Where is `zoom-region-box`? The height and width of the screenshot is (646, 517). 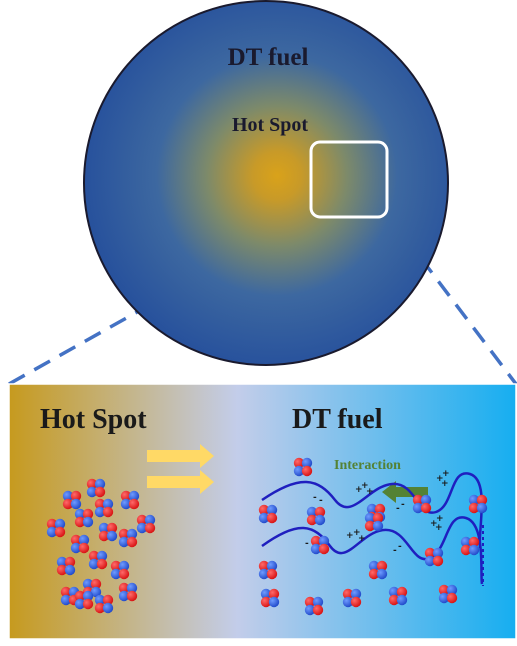
zoom-region-box is located at coordinates (349, 179).